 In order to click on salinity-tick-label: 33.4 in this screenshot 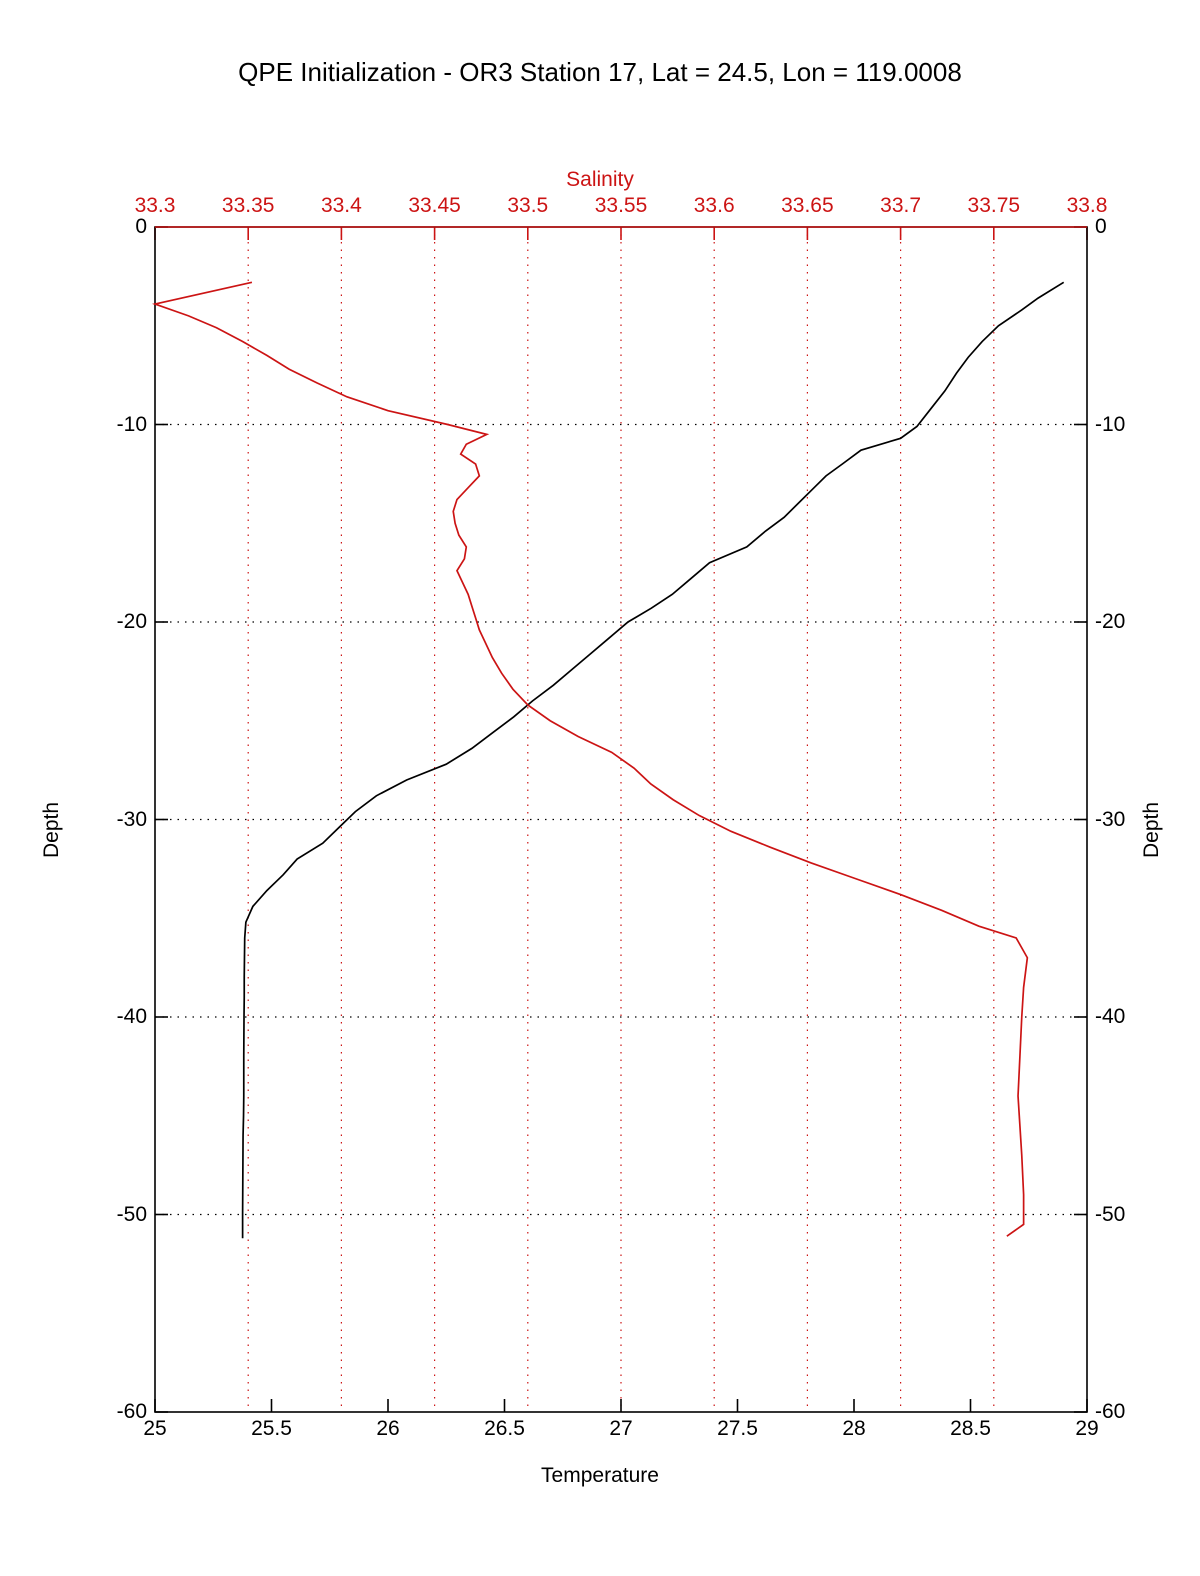, I will do `click(341, 205)`.